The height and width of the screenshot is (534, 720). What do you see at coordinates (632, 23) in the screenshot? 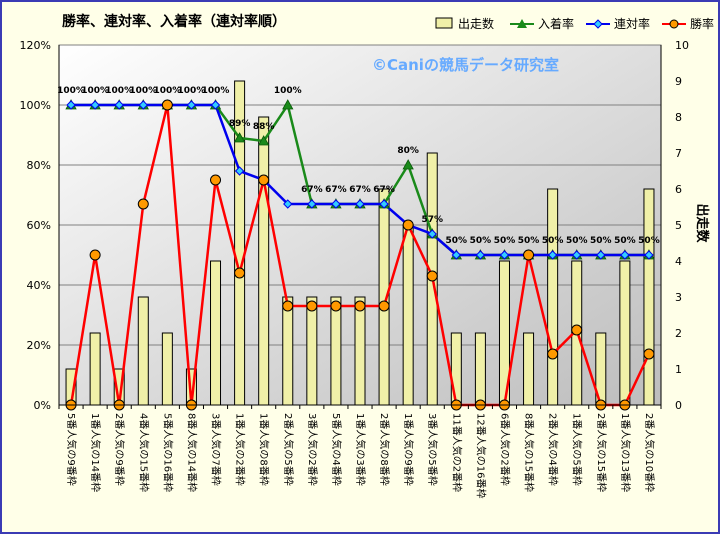
I see `legend-label: 連対率` at bounding box center [632, 23].